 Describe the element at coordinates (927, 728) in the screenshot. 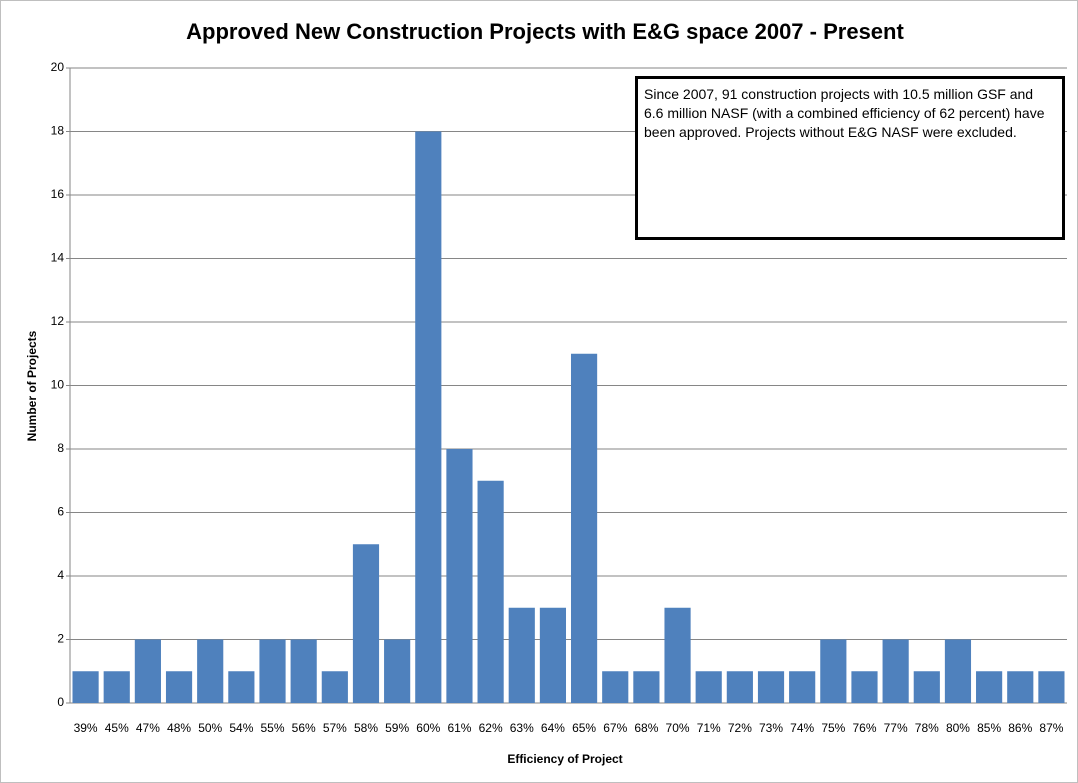

I see `x-tick-label: 78%` at that location.